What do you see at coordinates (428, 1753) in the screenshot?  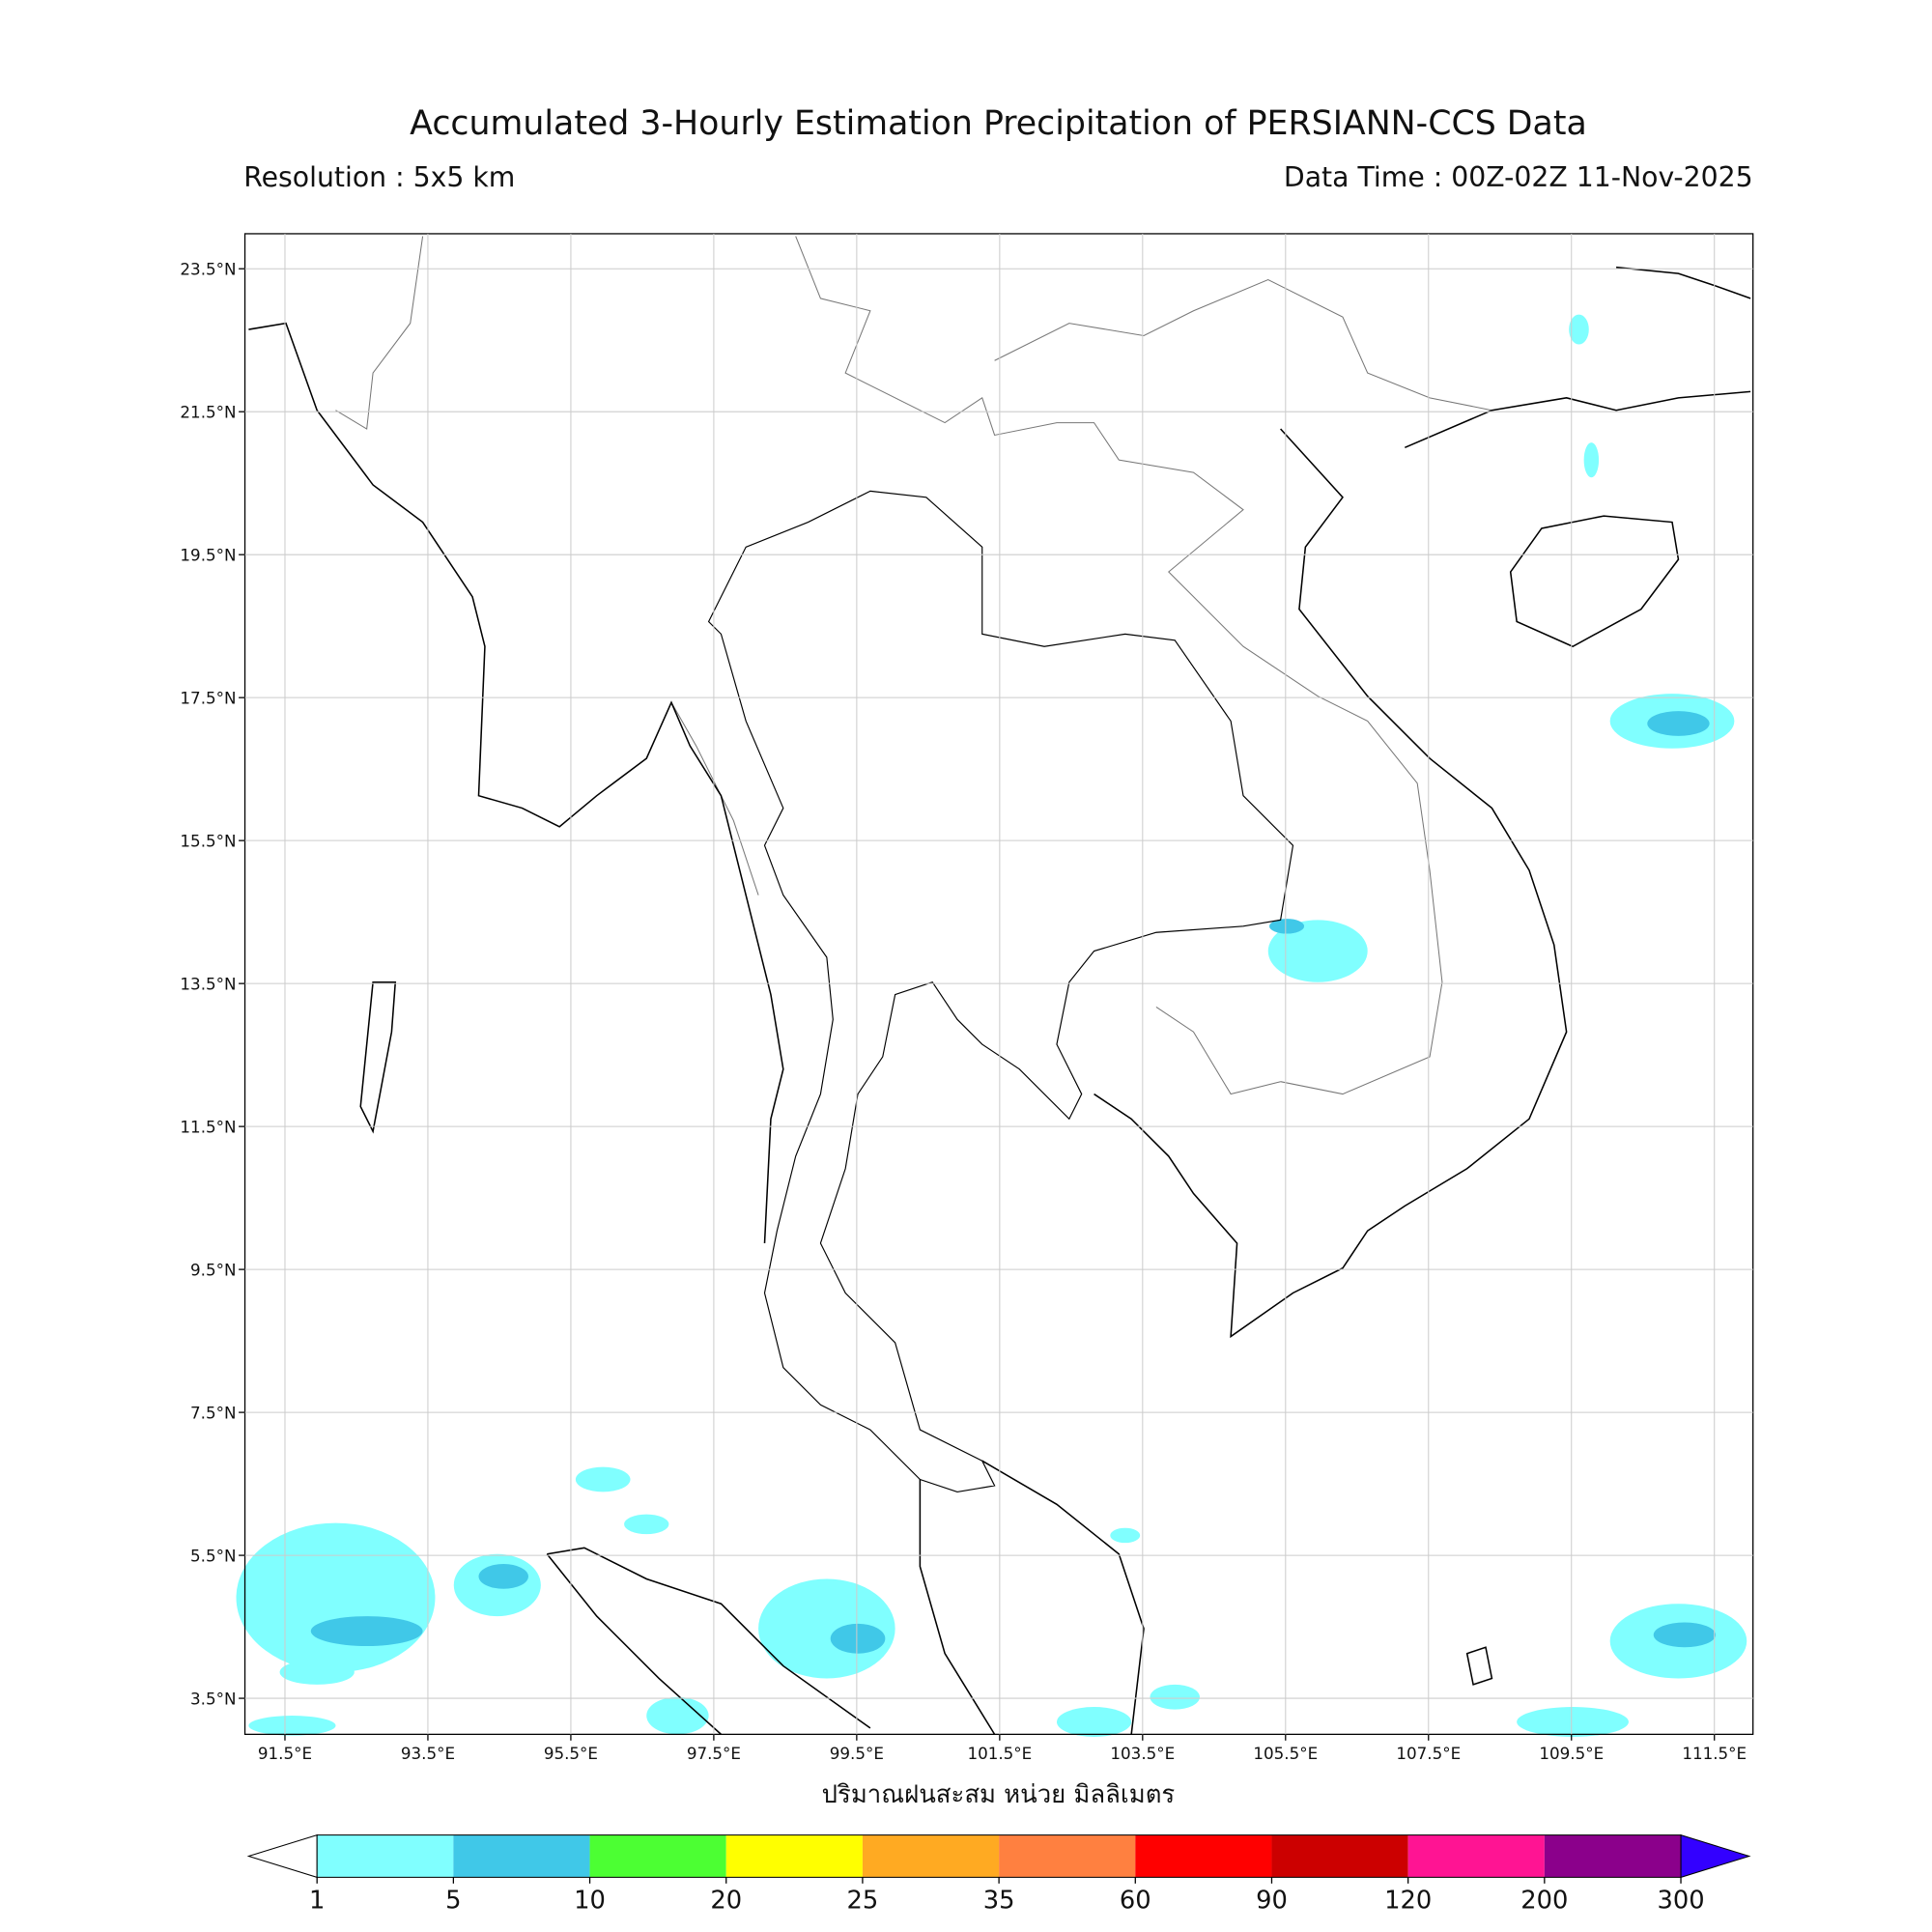 I see `x-tick-label: 93.5°E` at bounding box center [428, 1753].